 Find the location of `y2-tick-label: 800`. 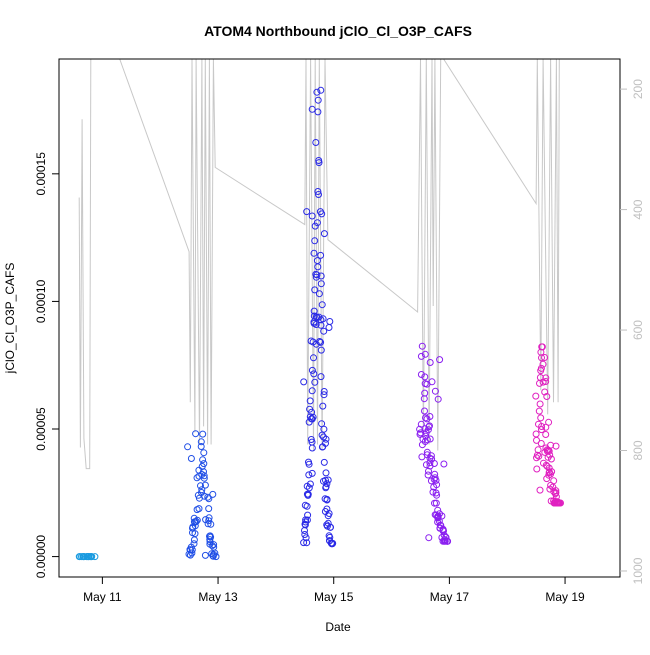

y2-tick-label: 800 is located at coordinates (638, 450).